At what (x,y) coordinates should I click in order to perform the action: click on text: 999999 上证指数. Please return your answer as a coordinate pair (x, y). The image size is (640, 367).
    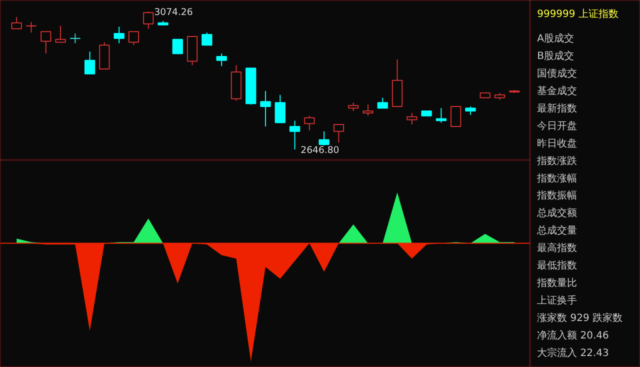
    Looking at the image, I should click on (577, 14).